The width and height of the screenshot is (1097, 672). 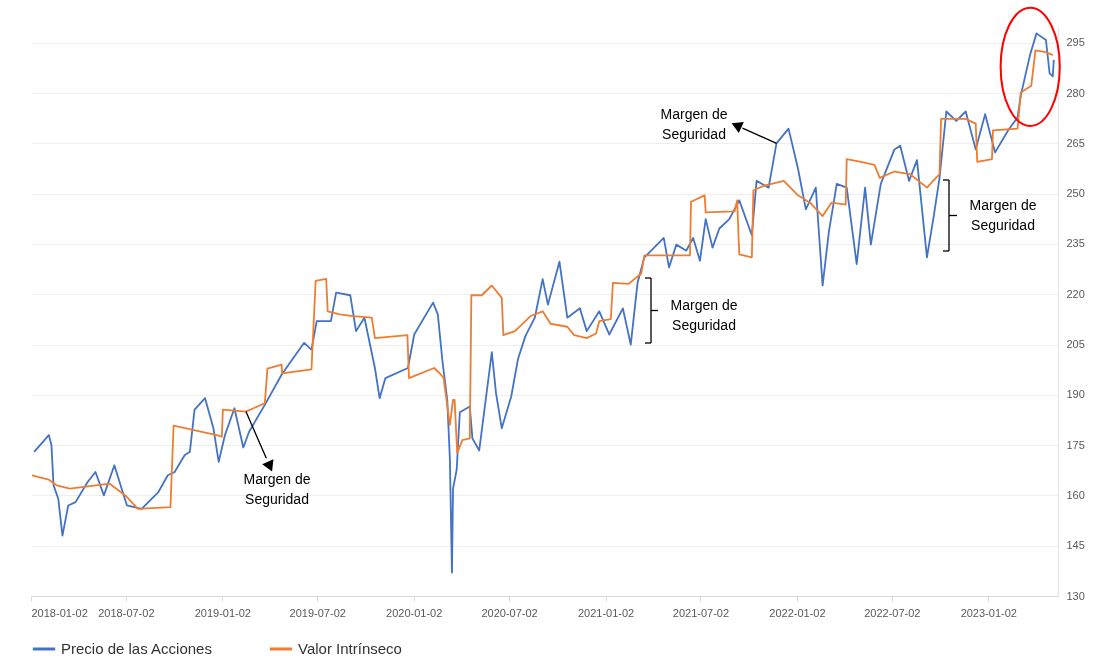 What do you see at coordinates (1075, 92) in the screenshot?
I see `y-tick-label: 280` at bounding box center [1075, 92].